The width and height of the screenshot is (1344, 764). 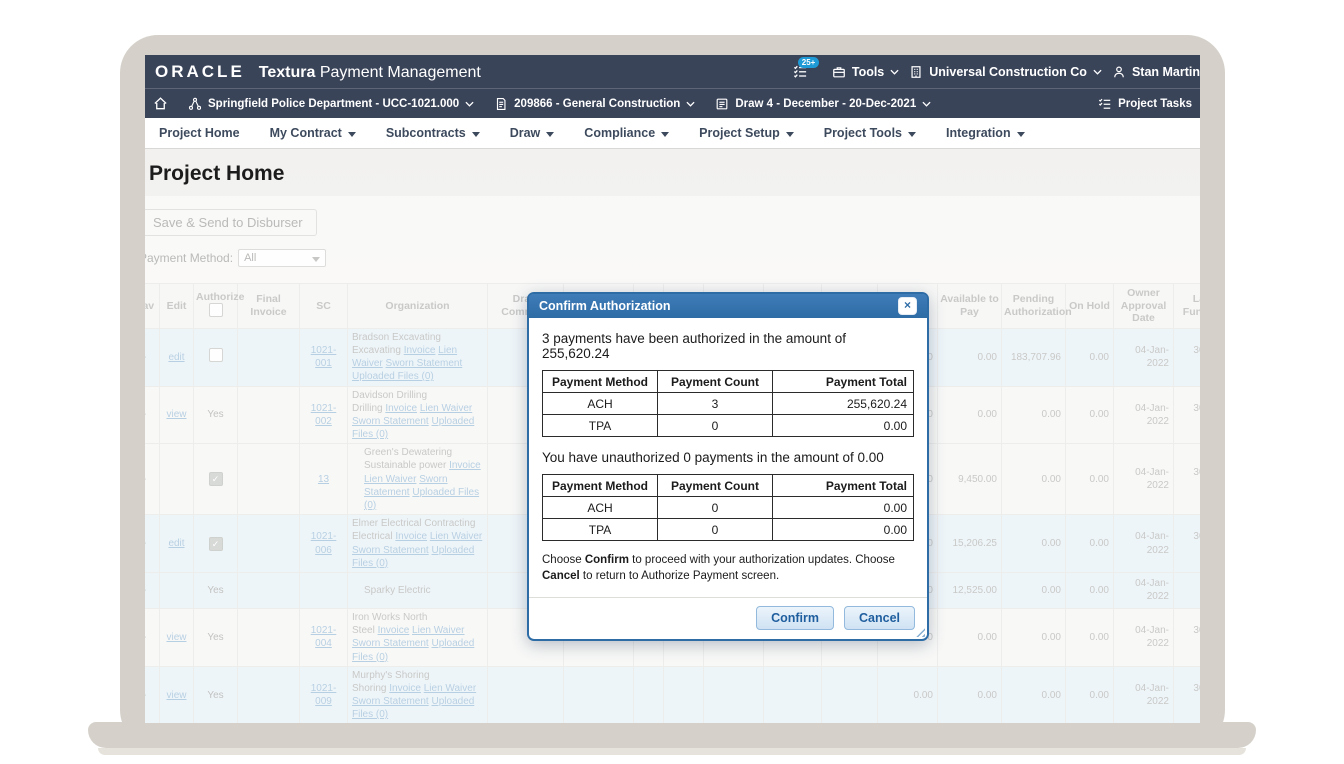 What do you see at coordinates (160, 103) in the screenshot?
I see `home-icon` at bounding box center [160, 103].